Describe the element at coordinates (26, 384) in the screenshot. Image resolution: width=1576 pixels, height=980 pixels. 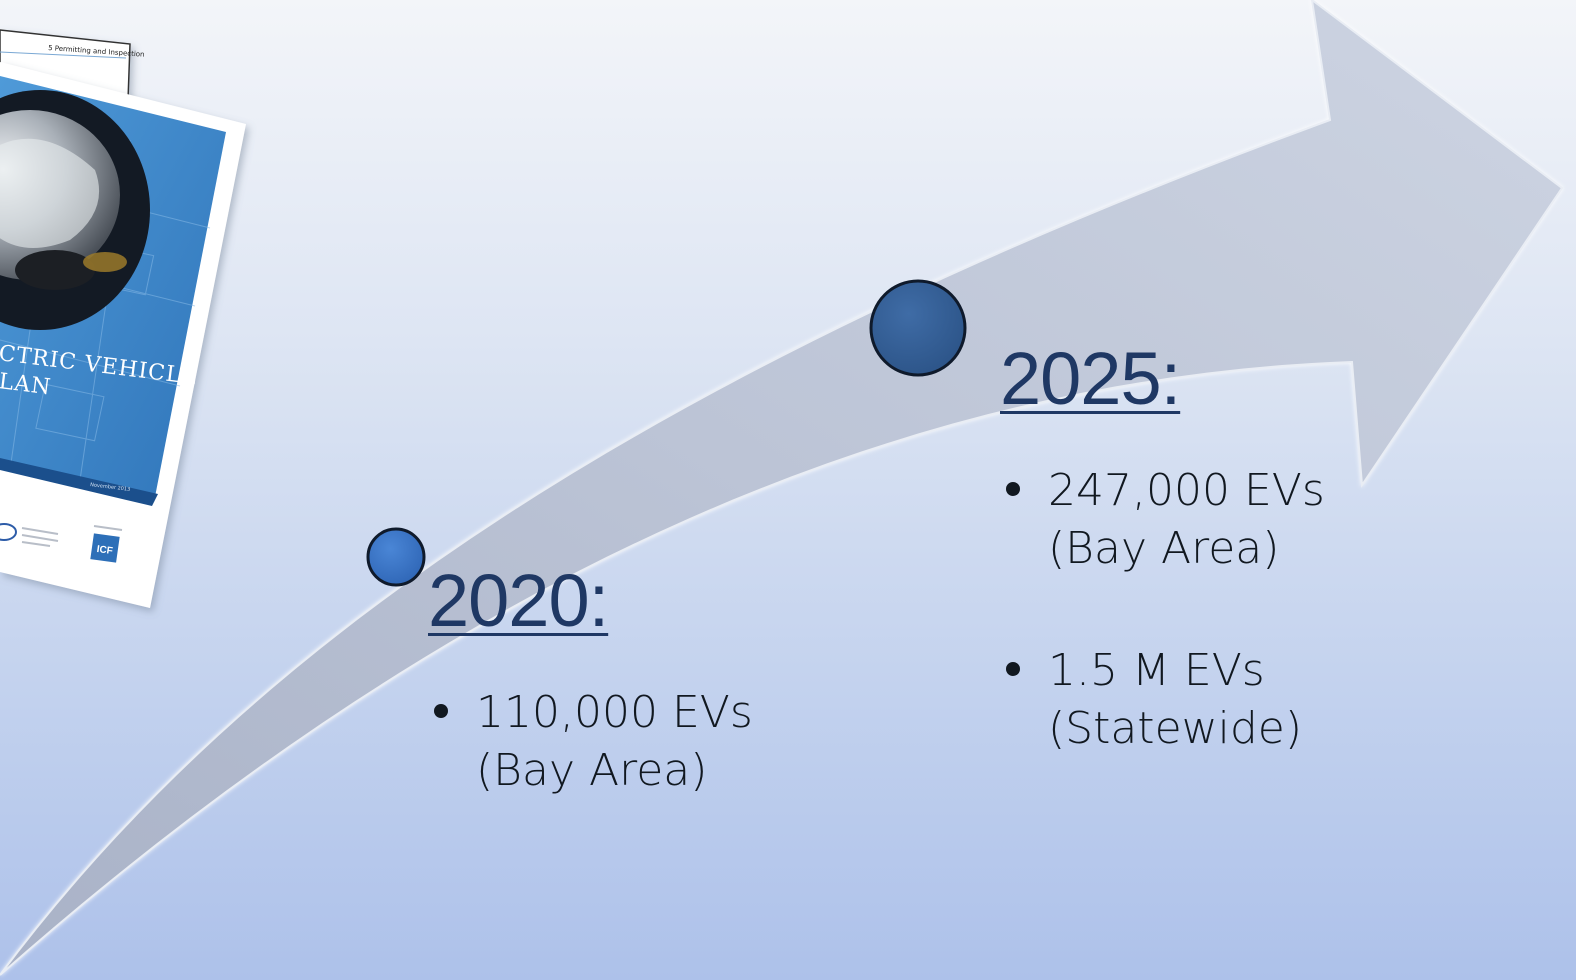
I see `report-title-line2: LAN` at that location.